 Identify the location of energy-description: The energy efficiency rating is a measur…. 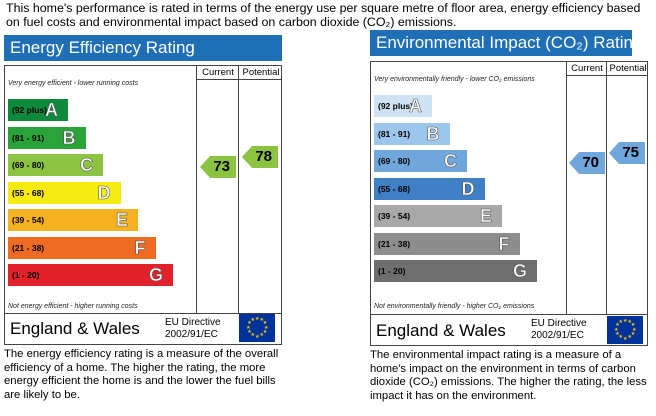
(141, 374).